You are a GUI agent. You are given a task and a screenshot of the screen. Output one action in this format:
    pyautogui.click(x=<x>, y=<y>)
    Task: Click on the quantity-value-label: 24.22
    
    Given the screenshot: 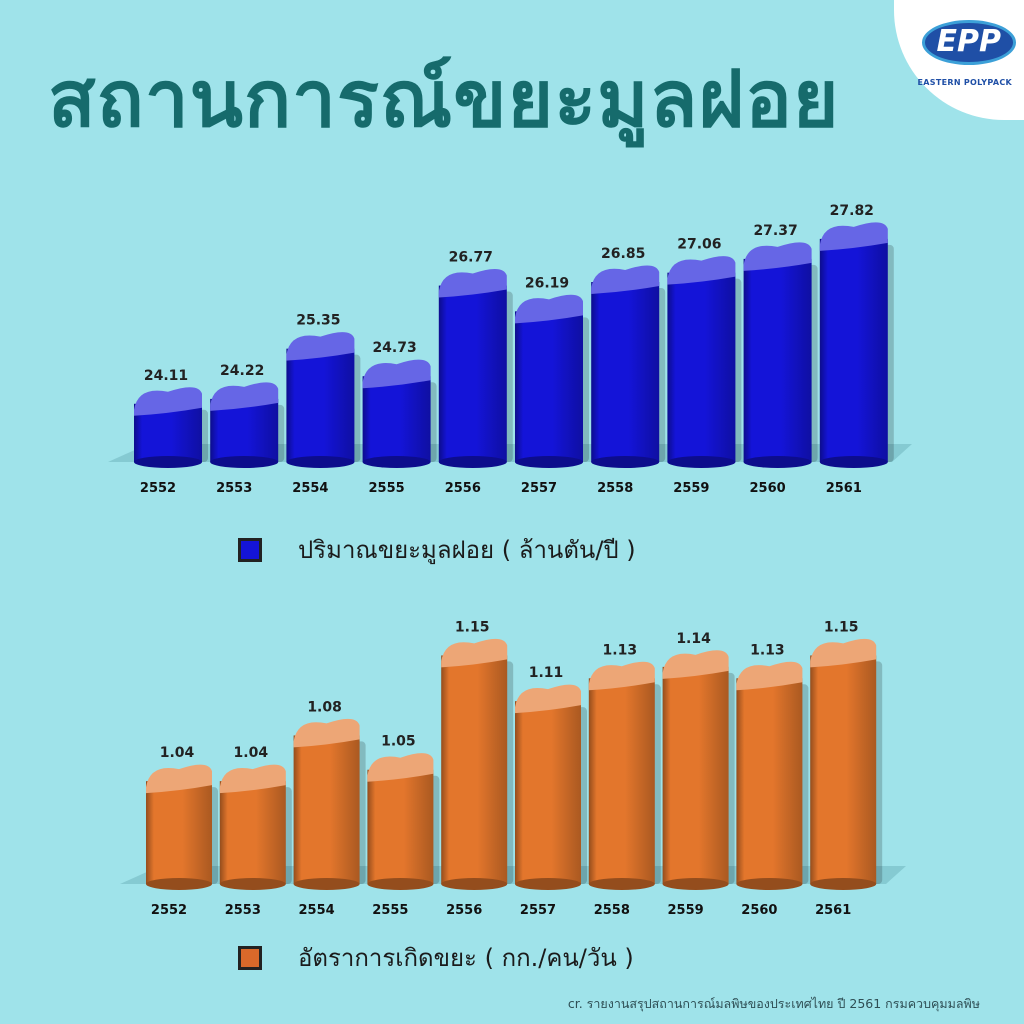 What is the action you would take?
    pyautogui.click(x=242, y=371)
    